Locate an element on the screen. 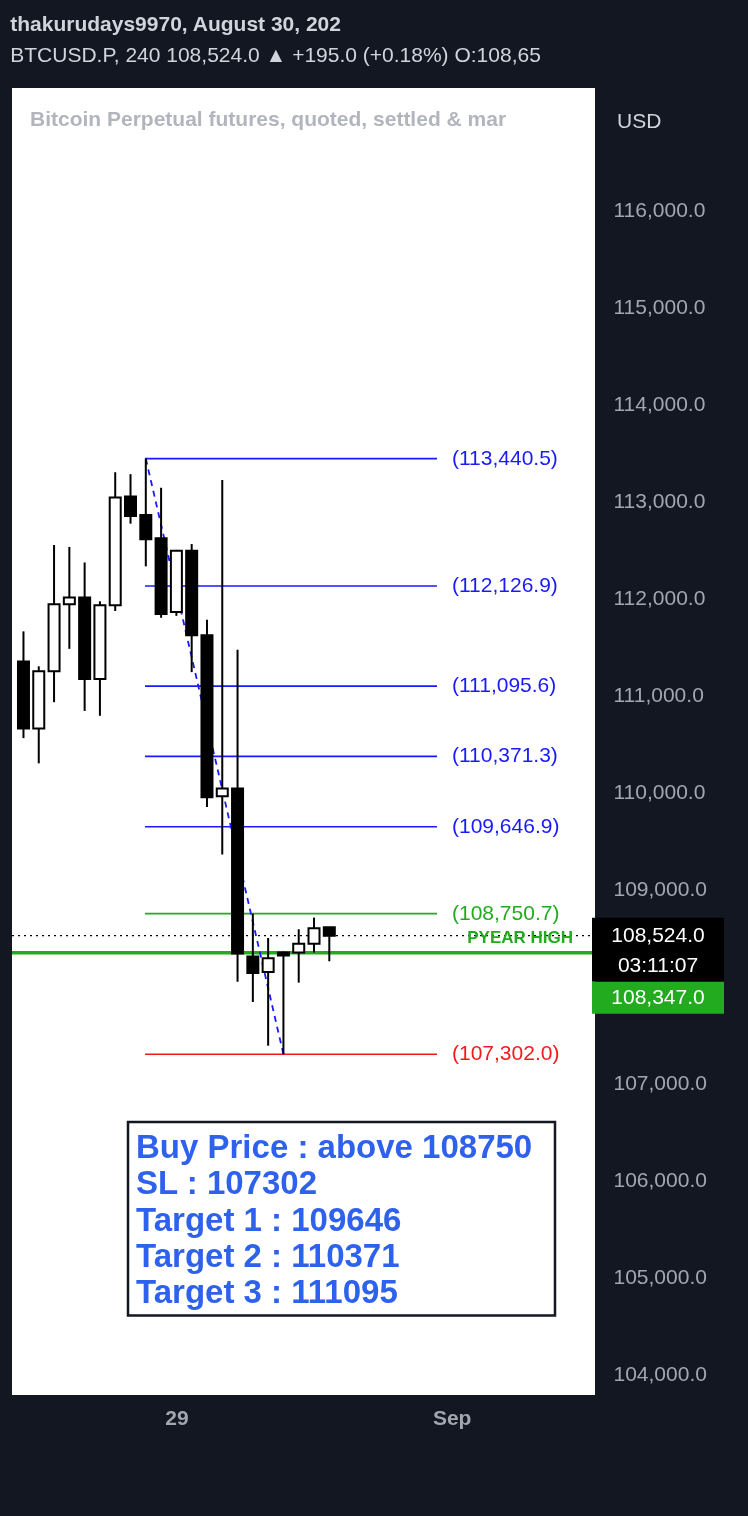 The width and height of the screenshot is (748, 1516). y-tick-label: 107,000.0 is located at coordinates (660, 1083).